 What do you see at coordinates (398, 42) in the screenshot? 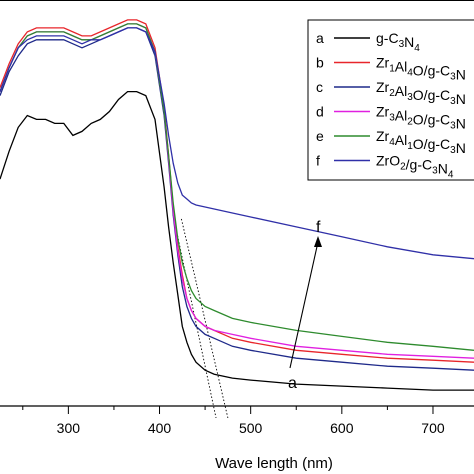
I see `legend-label-a: g-C3N4` at bounding box center [398, 42].